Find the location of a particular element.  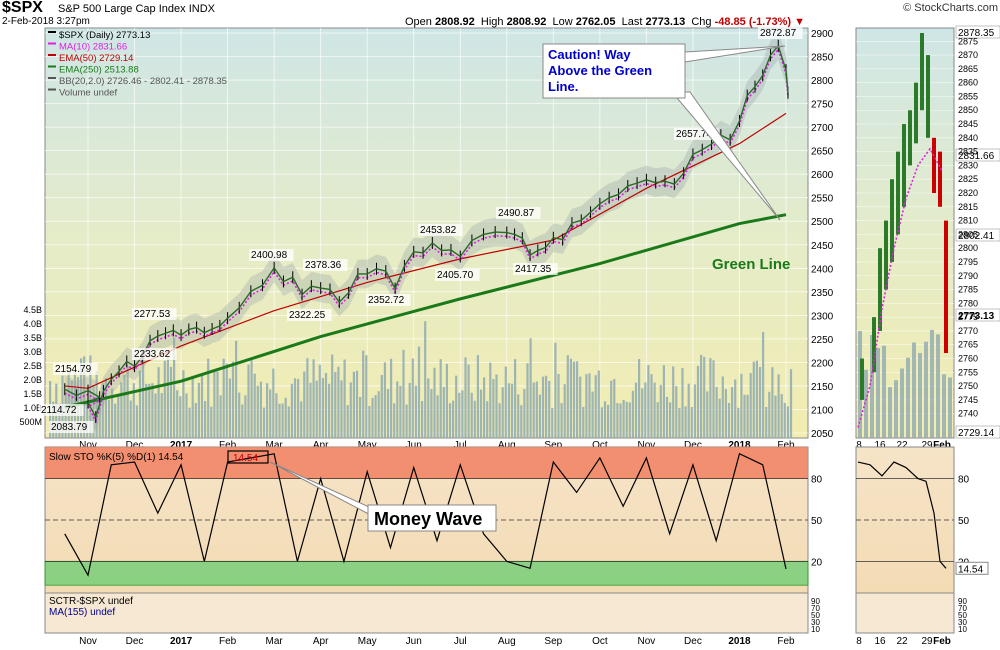

right-price-label: 2878.35 is located at coordinates (976, 33).